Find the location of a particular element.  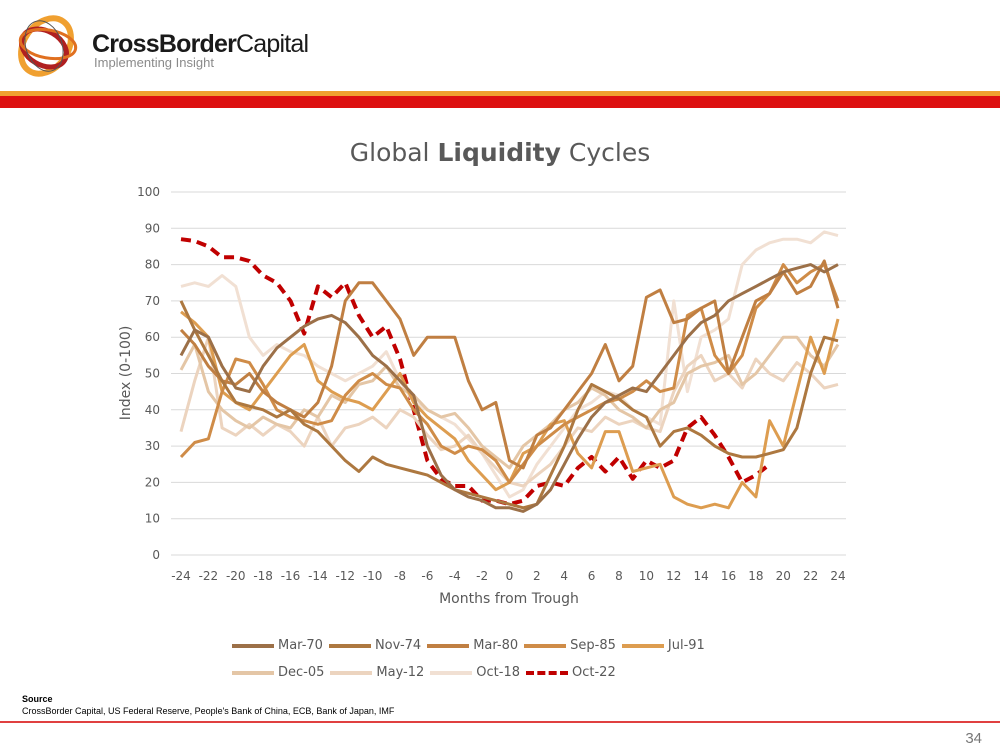

y-tick-label: 20 is located at coordinates (152, 482).